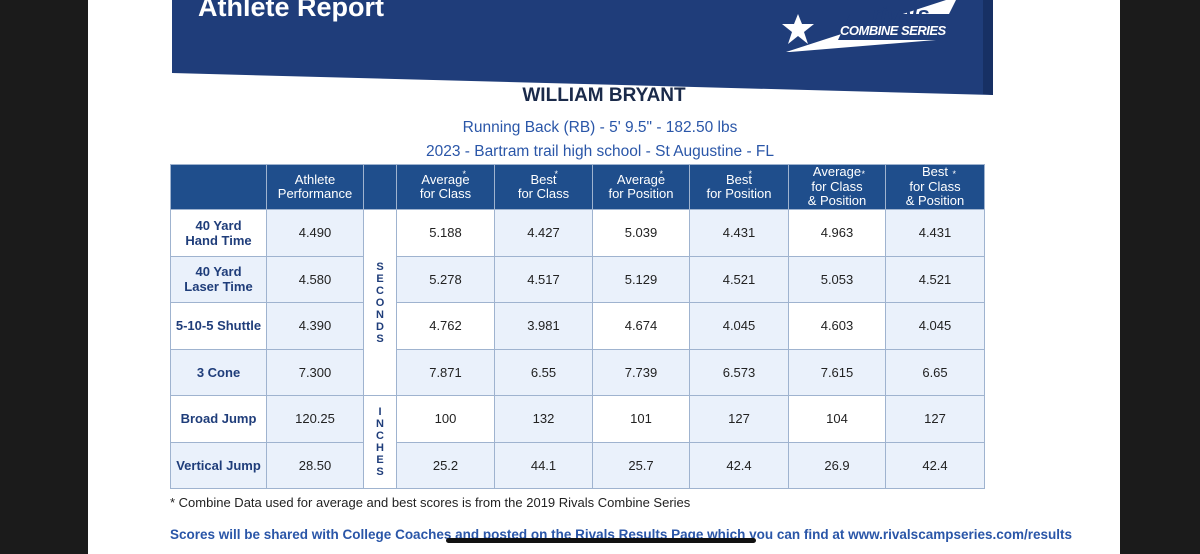 The image size is (1200, 554). What do you see at coordinates (218, 187) in the screenshot?
I see `header-empty` at bounding box center [218, 187].